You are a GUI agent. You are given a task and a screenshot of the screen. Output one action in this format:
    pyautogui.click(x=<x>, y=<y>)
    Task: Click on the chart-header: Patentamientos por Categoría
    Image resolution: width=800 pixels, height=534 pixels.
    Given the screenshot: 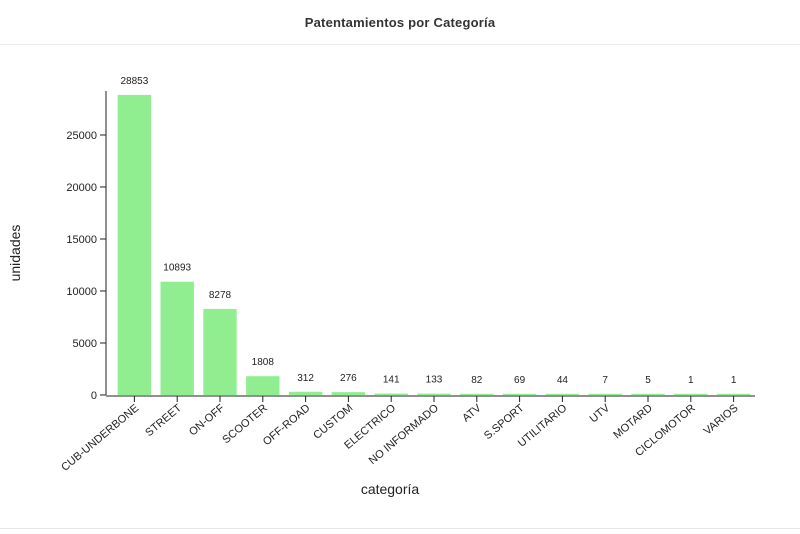 What is the action you would take?
    pyautogui.click(x=400, y=22)
    